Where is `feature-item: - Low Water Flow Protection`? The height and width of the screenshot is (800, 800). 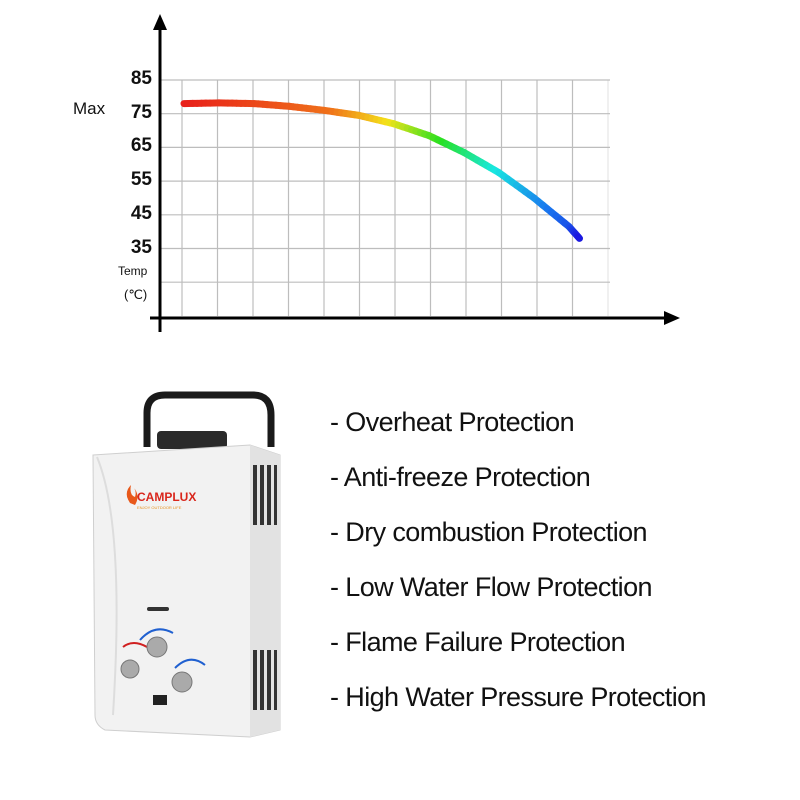
feature-item: - Low Water Flow Protection is located at coordinates (491, 587).